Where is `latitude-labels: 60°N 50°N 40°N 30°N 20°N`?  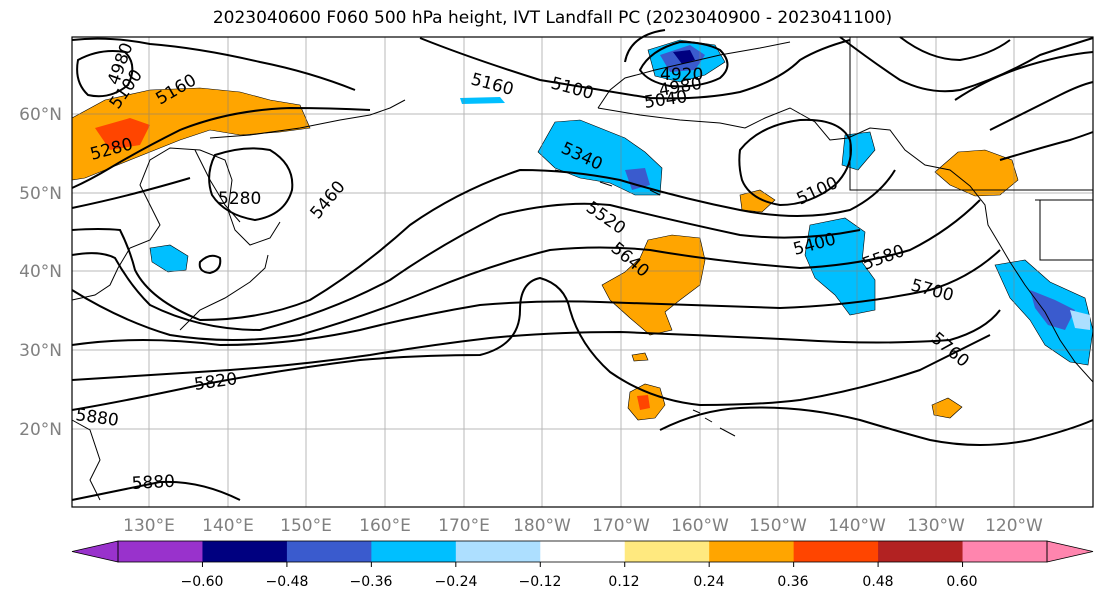 latitude-labels: 60°N 50°N 40°N 30°N 20°N is located at coordinates (40, 272).